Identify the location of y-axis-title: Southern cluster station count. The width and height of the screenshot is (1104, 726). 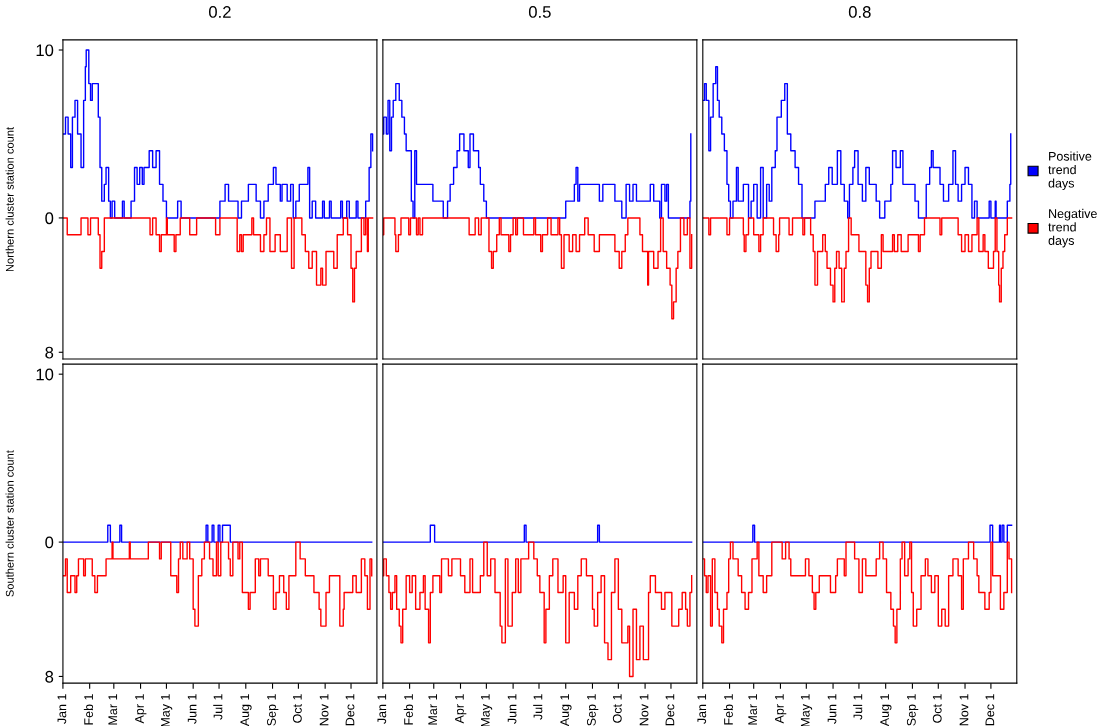
(9, 523).